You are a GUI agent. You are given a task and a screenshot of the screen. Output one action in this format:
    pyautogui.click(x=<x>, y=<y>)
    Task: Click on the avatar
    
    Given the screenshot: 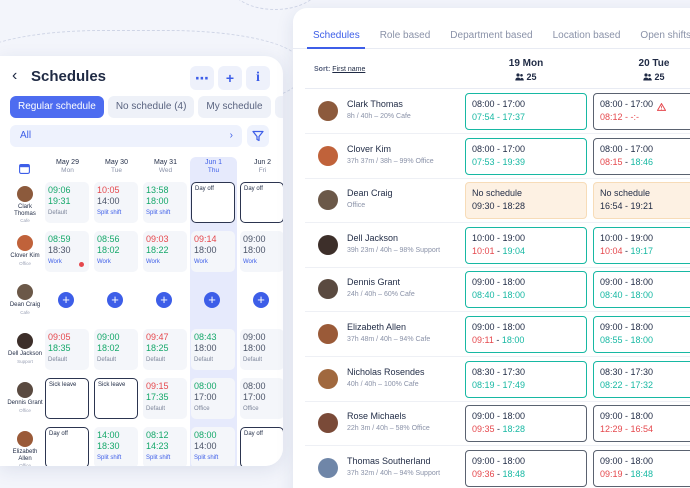 What is the action you would take?
    pyautogui.click(x=25, y=439)
    